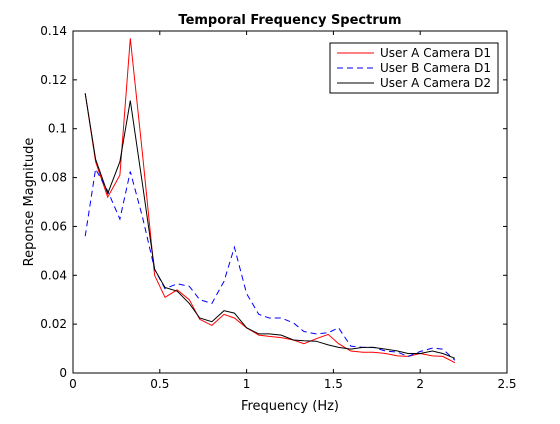  I want to click on y-tick-label: 0.14, so click(53, 31).